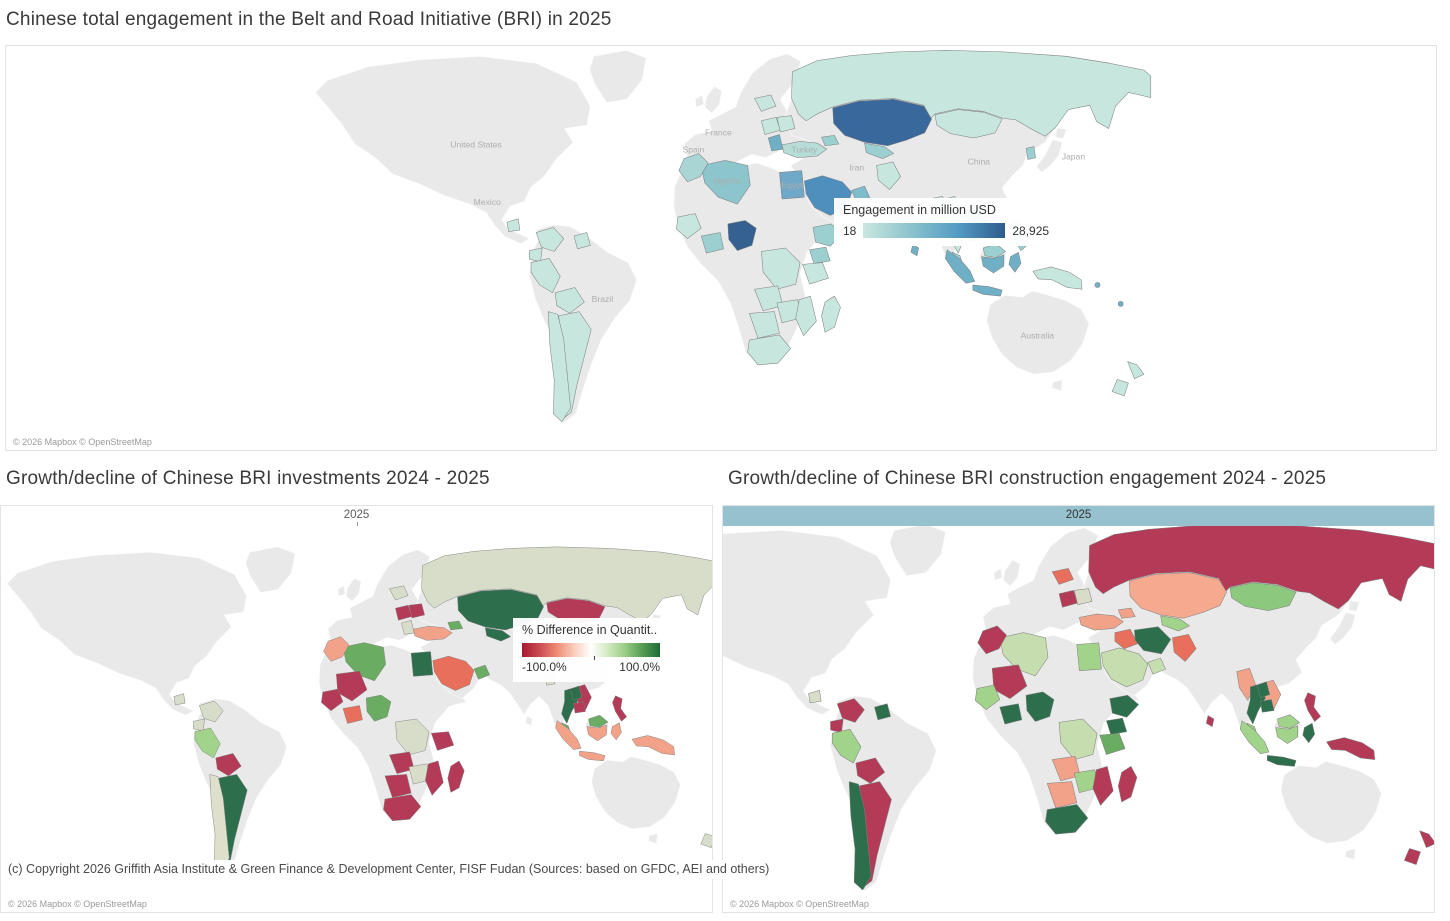 The height and width of the screenshot is (921, 1450). Describe the element at coordinates (452, 150) in the screenshot. I see `landmass-north-america` at that location.